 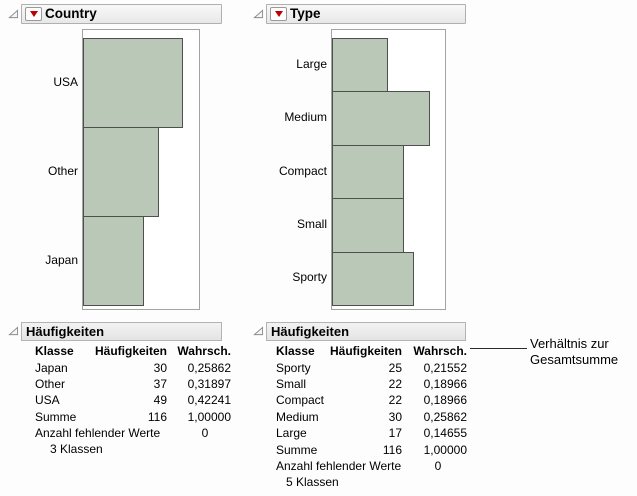 I want to click on axis-label-usa: USA, so click(x=65, y=81).